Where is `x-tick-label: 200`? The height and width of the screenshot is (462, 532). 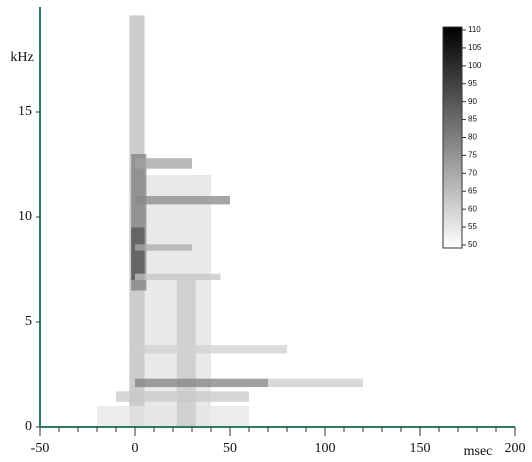
x-tick-label: 200 is located at coordinates (515, 448).